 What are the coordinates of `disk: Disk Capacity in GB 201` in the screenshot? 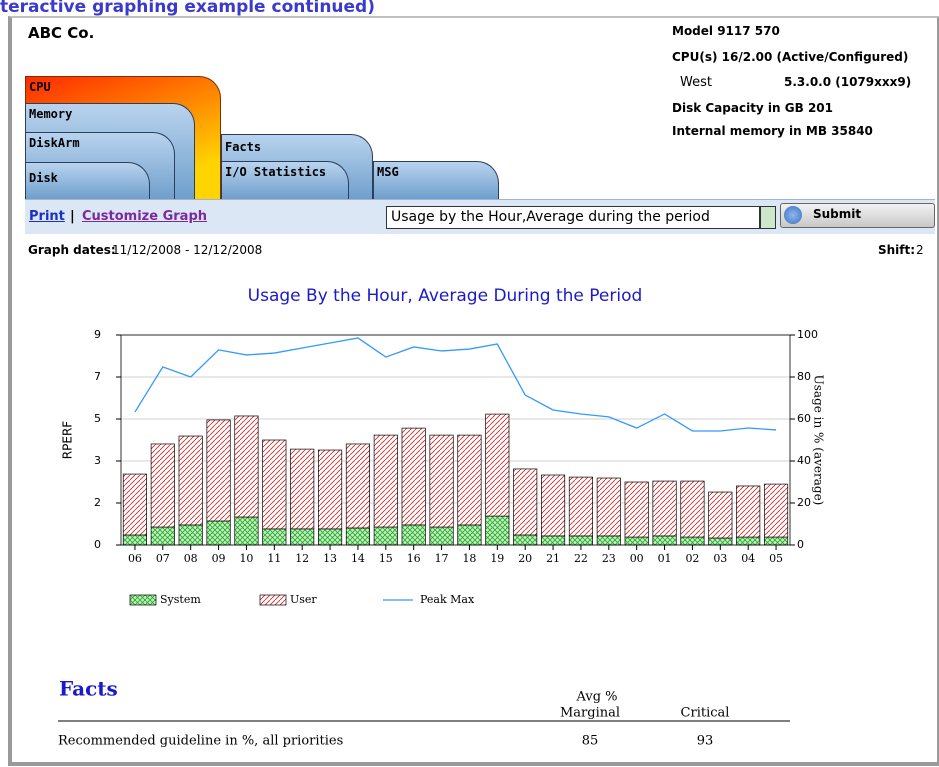 It's located at (752, 108).